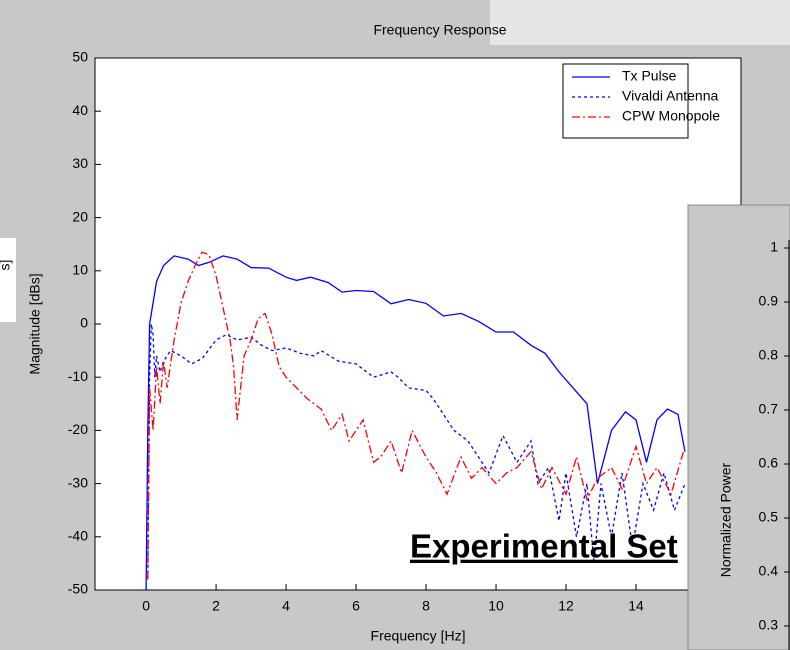 The height and width of the screenshot is (650, 790). Describe the element at coordinates (78, 429) in the screenshot. I see `y-tick-label: -20` at that location.